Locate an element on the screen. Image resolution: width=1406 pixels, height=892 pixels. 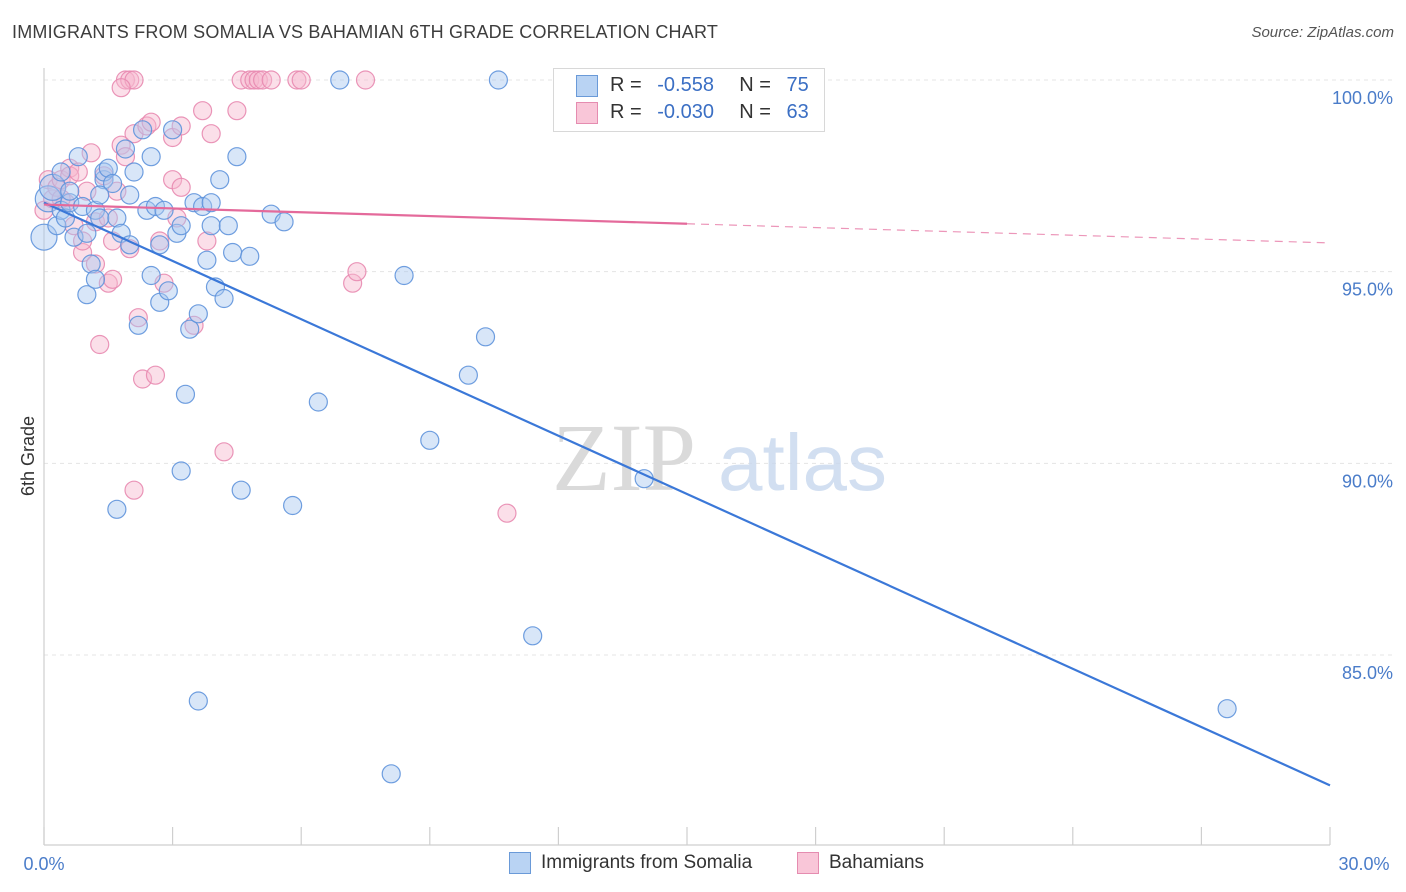
y-tick-label-95: 95.0% is located at coordinates (1367, 290).